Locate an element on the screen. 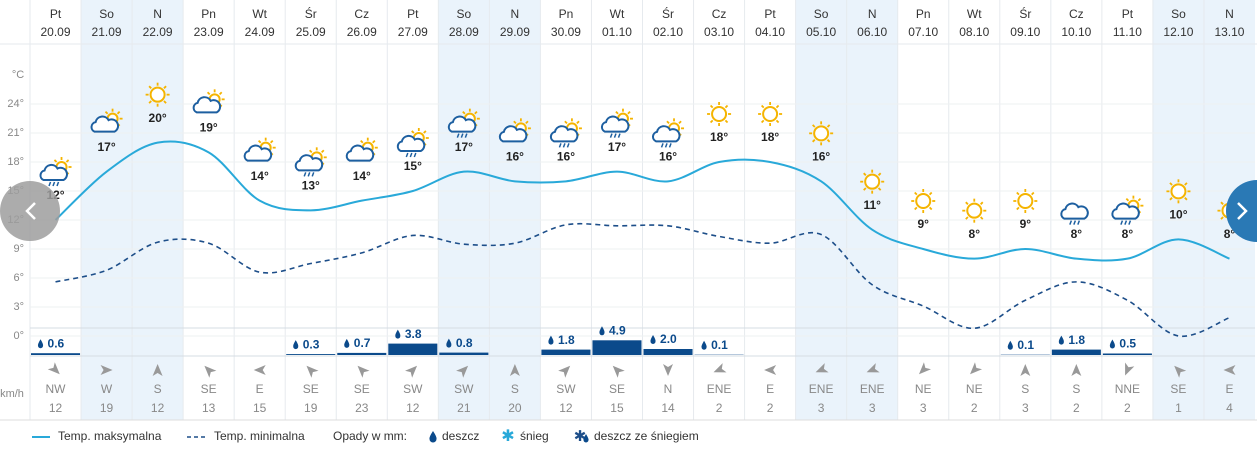  date: 06.10 is located at coordinates (872, 32).